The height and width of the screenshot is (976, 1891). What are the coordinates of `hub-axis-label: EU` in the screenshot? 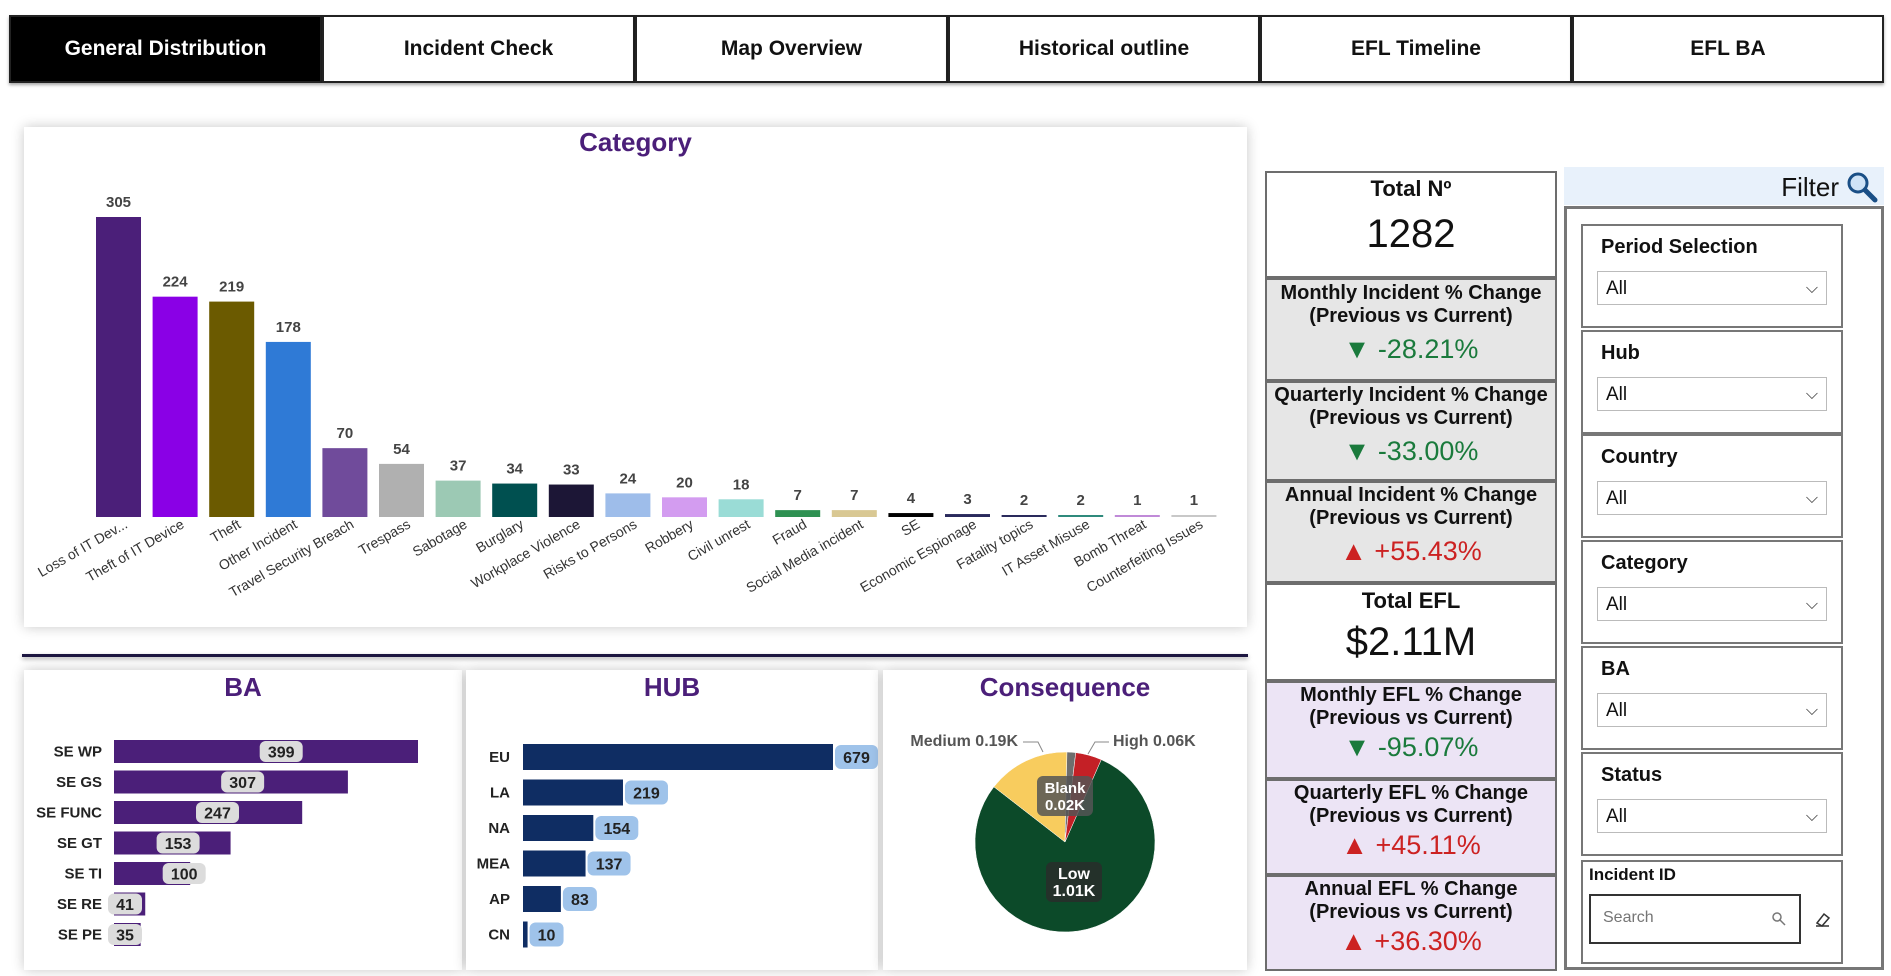 It's located at (499, 757).